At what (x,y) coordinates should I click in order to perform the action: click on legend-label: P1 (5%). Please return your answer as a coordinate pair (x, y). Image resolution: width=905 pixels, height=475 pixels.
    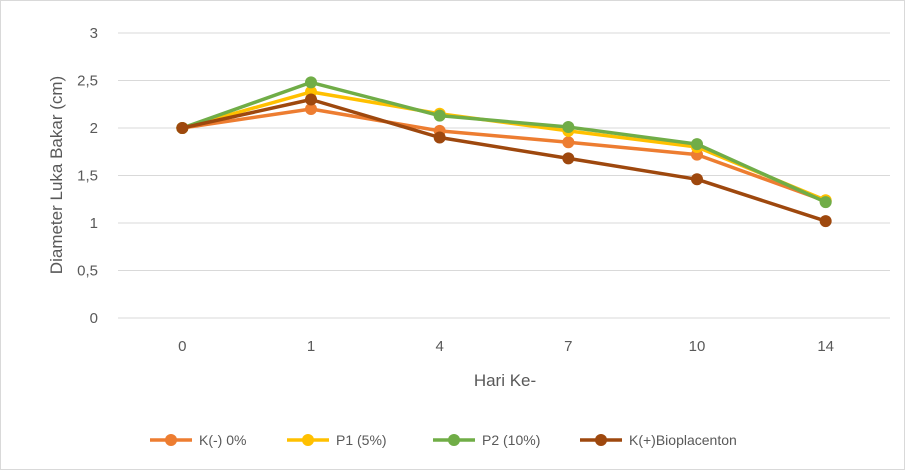
    Looking at the image, I should click on (361, 440).